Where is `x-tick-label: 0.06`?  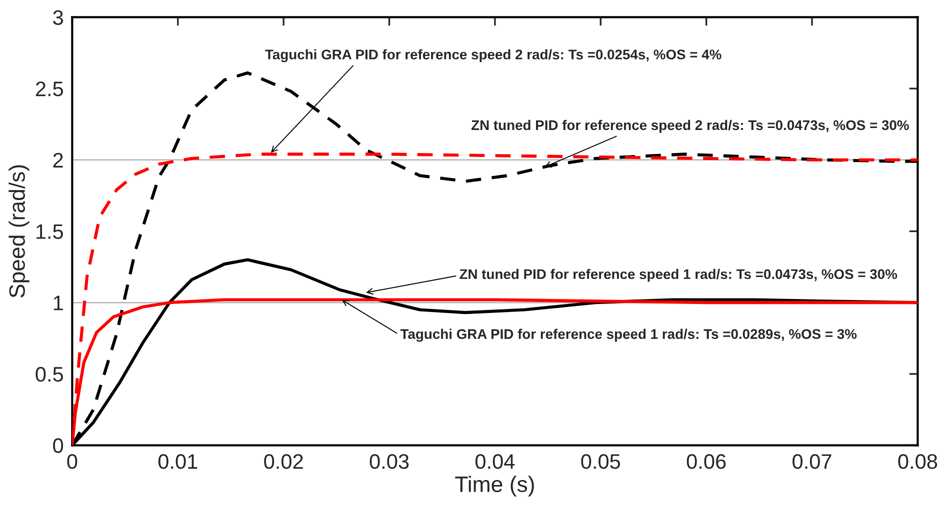
x-tick-label: 0.06 is located at coordinates (706, 461).